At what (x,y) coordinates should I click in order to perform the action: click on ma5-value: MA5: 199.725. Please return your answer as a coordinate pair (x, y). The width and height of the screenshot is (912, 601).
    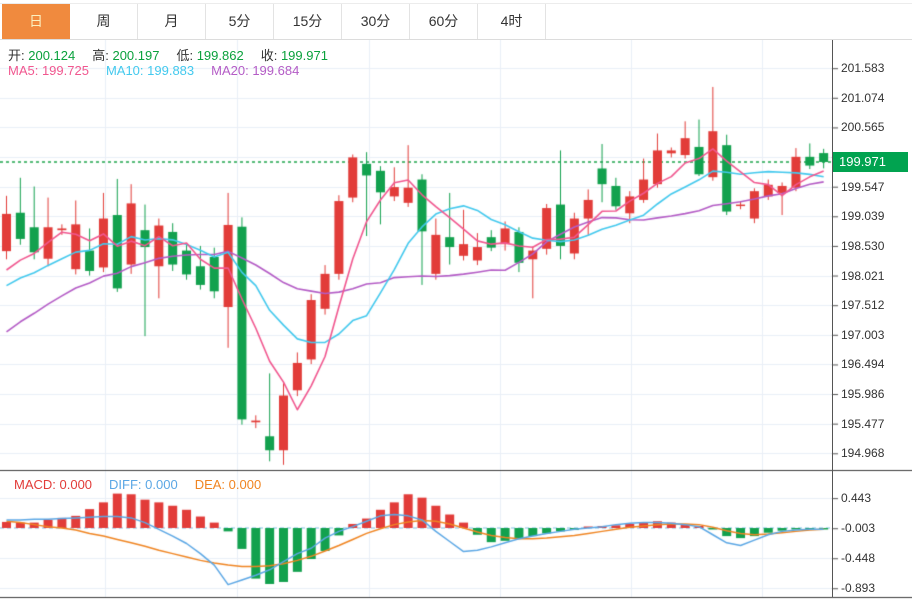
    Looking at the image, I should click on (48, 70).